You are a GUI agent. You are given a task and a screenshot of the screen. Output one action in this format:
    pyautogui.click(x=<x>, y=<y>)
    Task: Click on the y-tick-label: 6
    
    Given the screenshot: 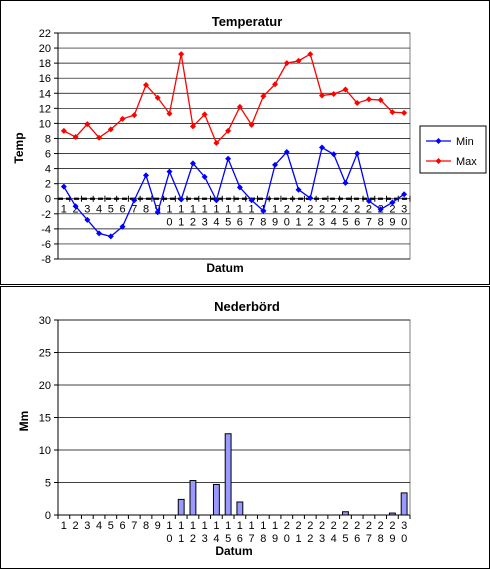 What is the action you would take?
    pyautogui.click(x=48, y=155)
    